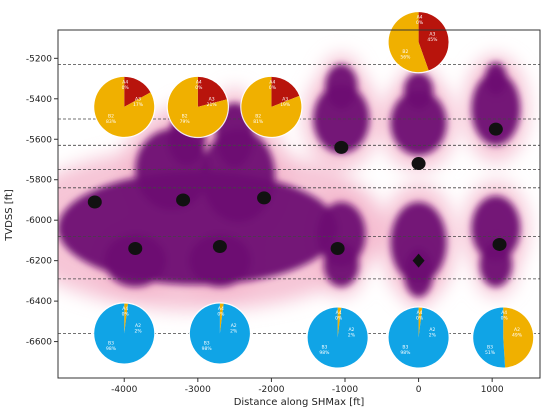 The image size is (548, 411). Describe the element at coordinates (39, 221) in the screenshot. I see `y-tick-label: -6000` at that location.